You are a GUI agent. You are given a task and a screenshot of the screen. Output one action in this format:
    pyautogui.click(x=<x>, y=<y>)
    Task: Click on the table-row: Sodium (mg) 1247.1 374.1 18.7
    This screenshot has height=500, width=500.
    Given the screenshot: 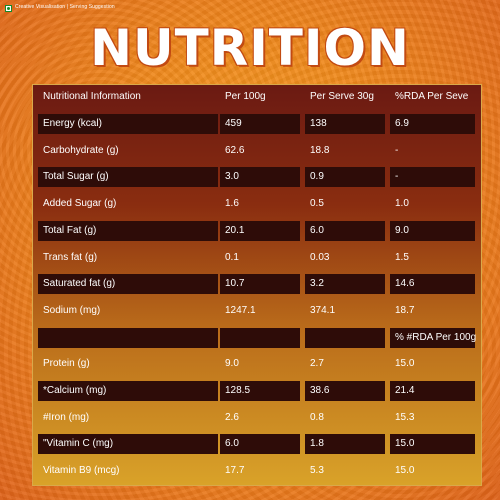 What is the action you would take?
    pyautogui.click(x=257, y=311)
    